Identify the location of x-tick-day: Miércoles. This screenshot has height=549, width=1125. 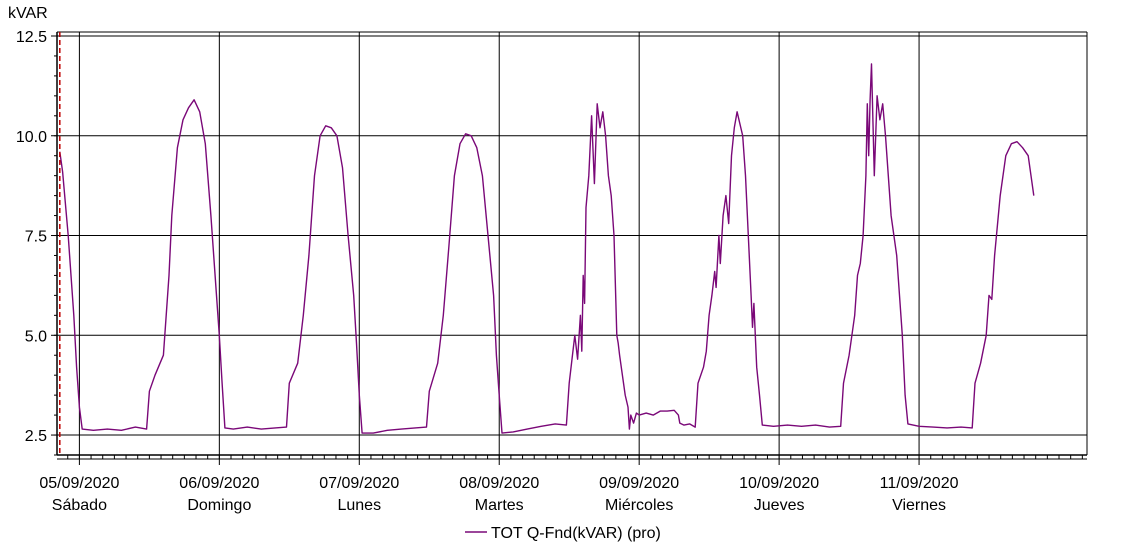
(639, 505).